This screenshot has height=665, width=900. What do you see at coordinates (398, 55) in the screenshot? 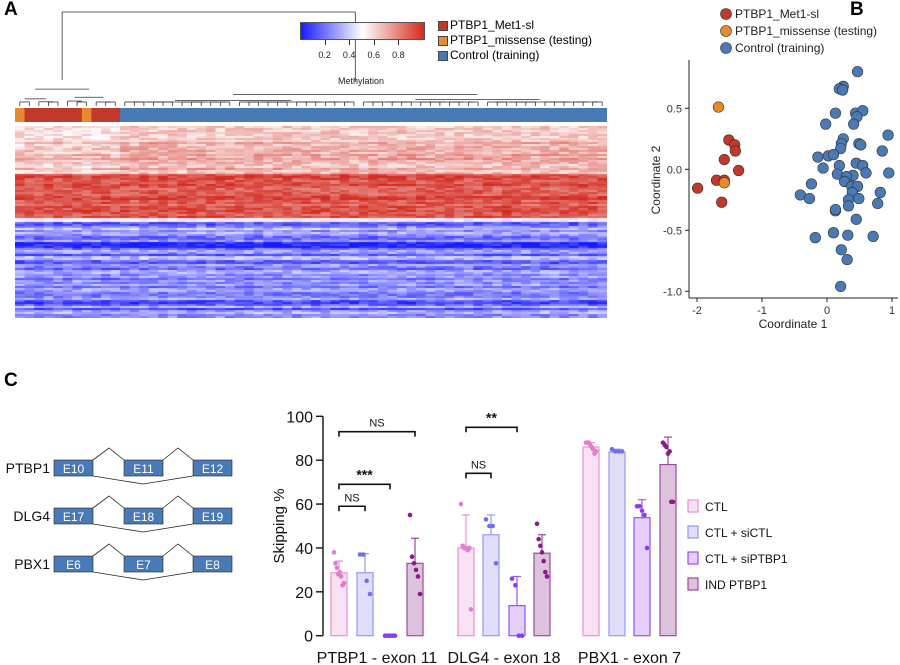
I see `colorbar-tick-label: 0.8` at bounding box center [398, 55].